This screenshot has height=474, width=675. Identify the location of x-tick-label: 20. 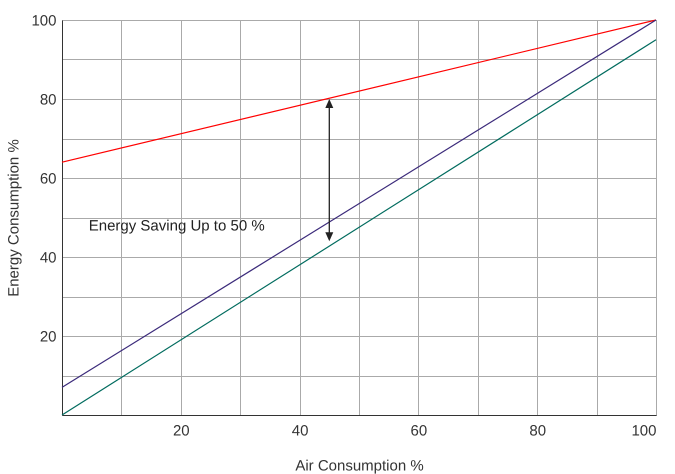
(181, 431).